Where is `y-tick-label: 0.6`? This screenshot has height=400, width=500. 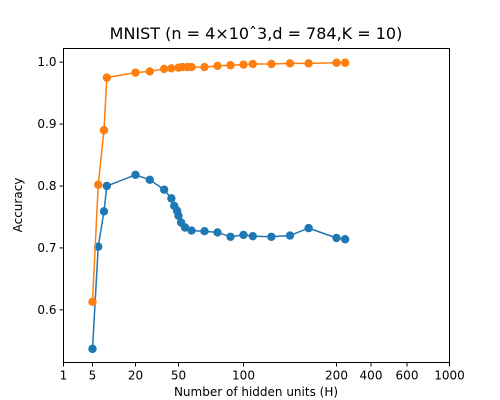 y-tick-label: 0.6 is located at coordinates (46, 310).